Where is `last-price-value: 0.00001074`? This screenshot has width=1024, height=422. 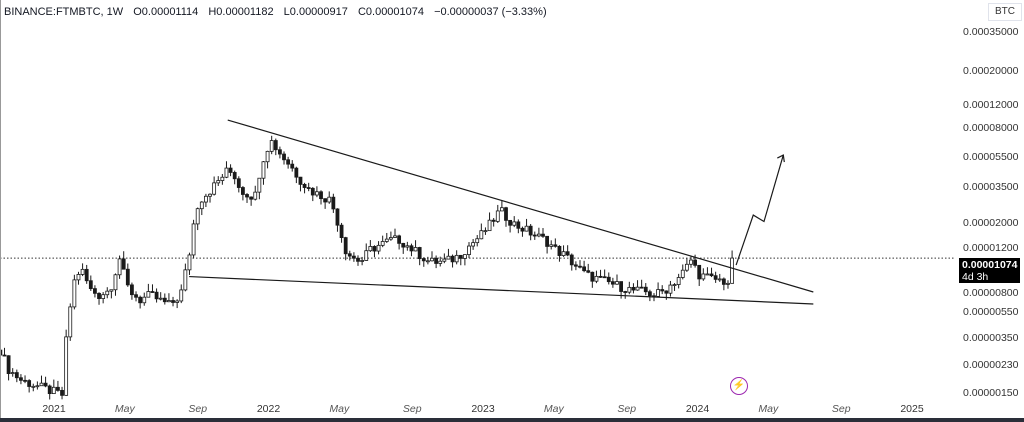
last-price-value: 0.00001074 is located at coordinates (990, 265).